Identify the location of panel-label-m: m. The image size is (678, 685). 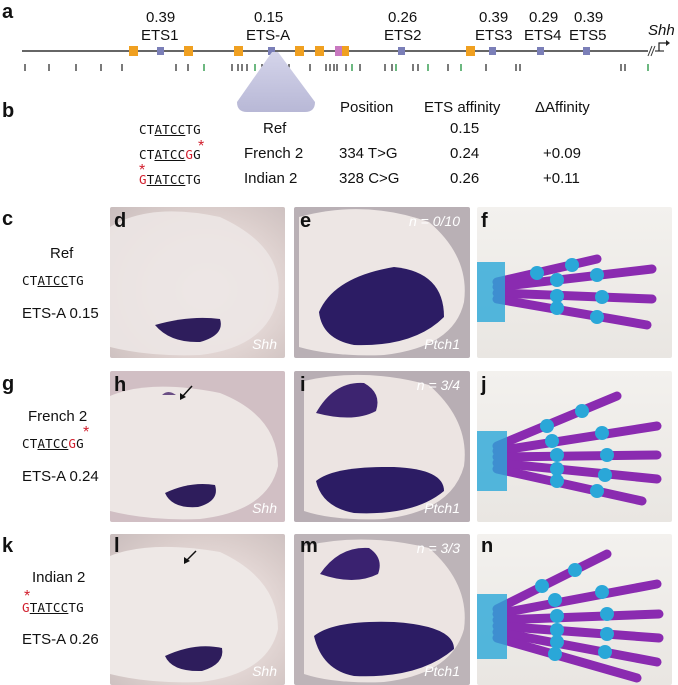
(309, 546).